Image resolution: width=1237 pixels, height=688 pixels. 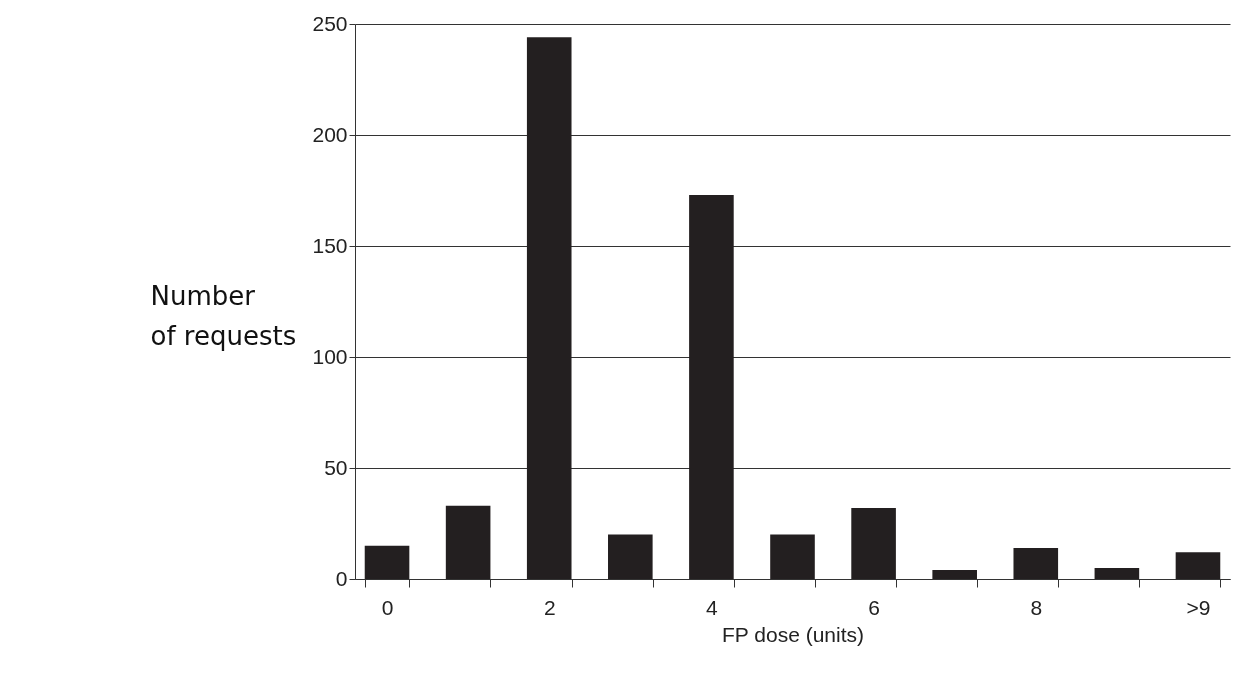 What do you see at coordinates (1036, 607) in the screenshot?
I see `x-tick-label: 8` at bounding box center [1036, 607].